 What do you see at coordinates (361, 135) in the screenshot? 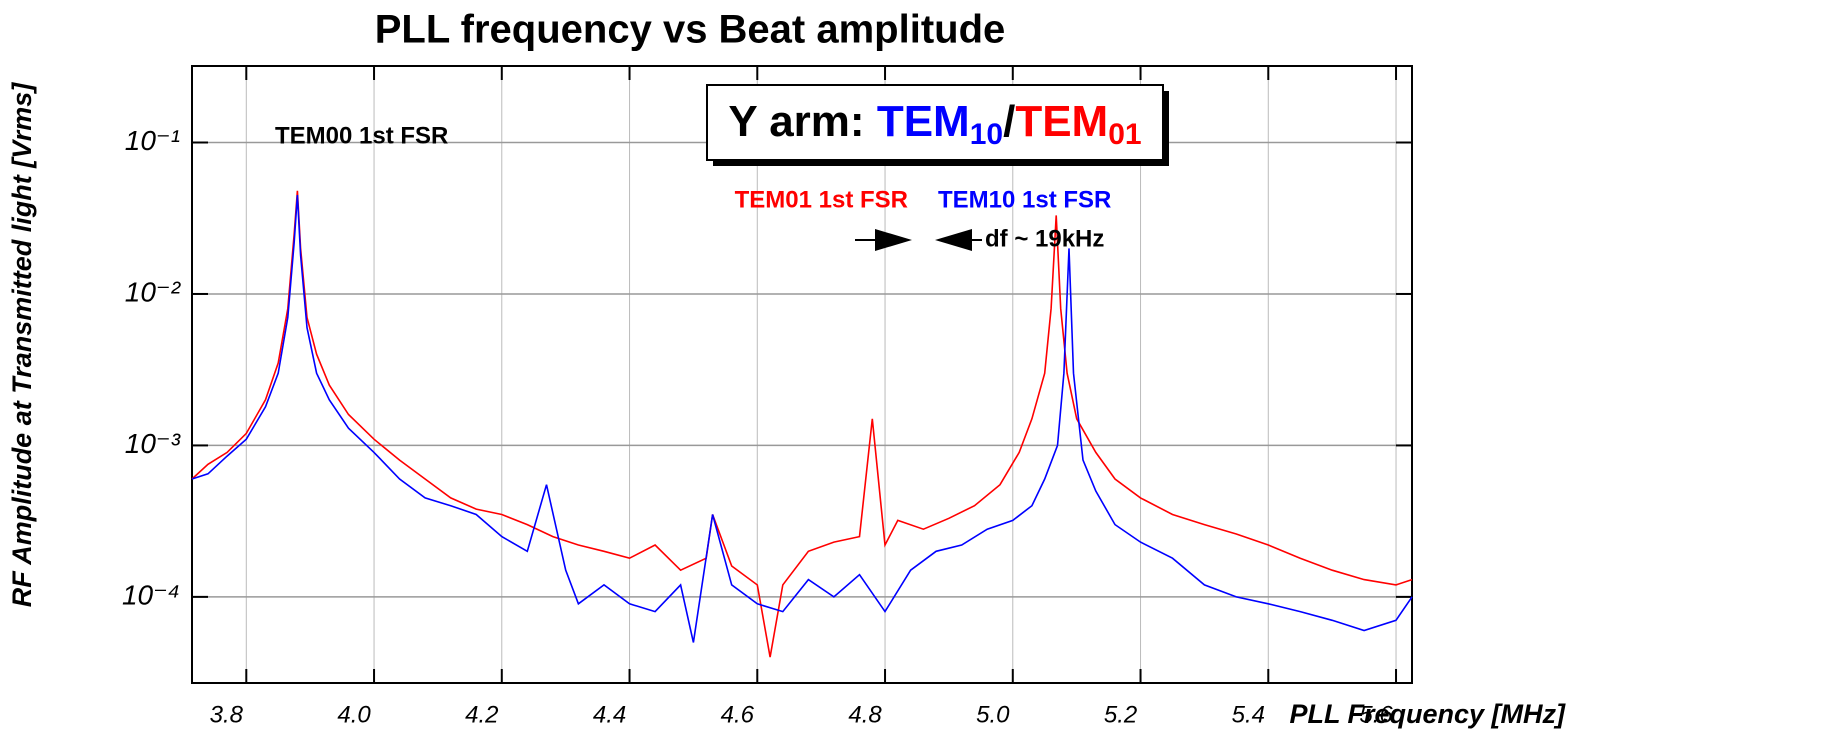
I see `annotation: TEM00 1st FSR` at bounding box center [361, 135].